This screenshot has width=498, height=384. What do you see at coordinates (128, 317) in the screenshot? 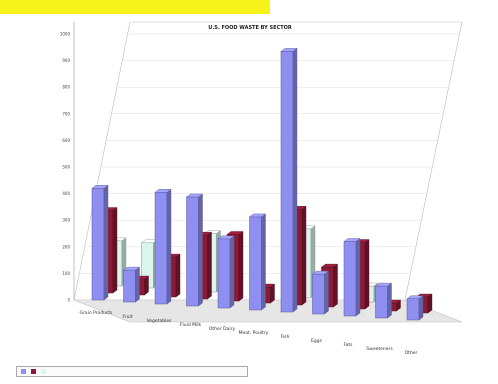
I see `x-category-label: Fruit` at bounding box center [128, 317].